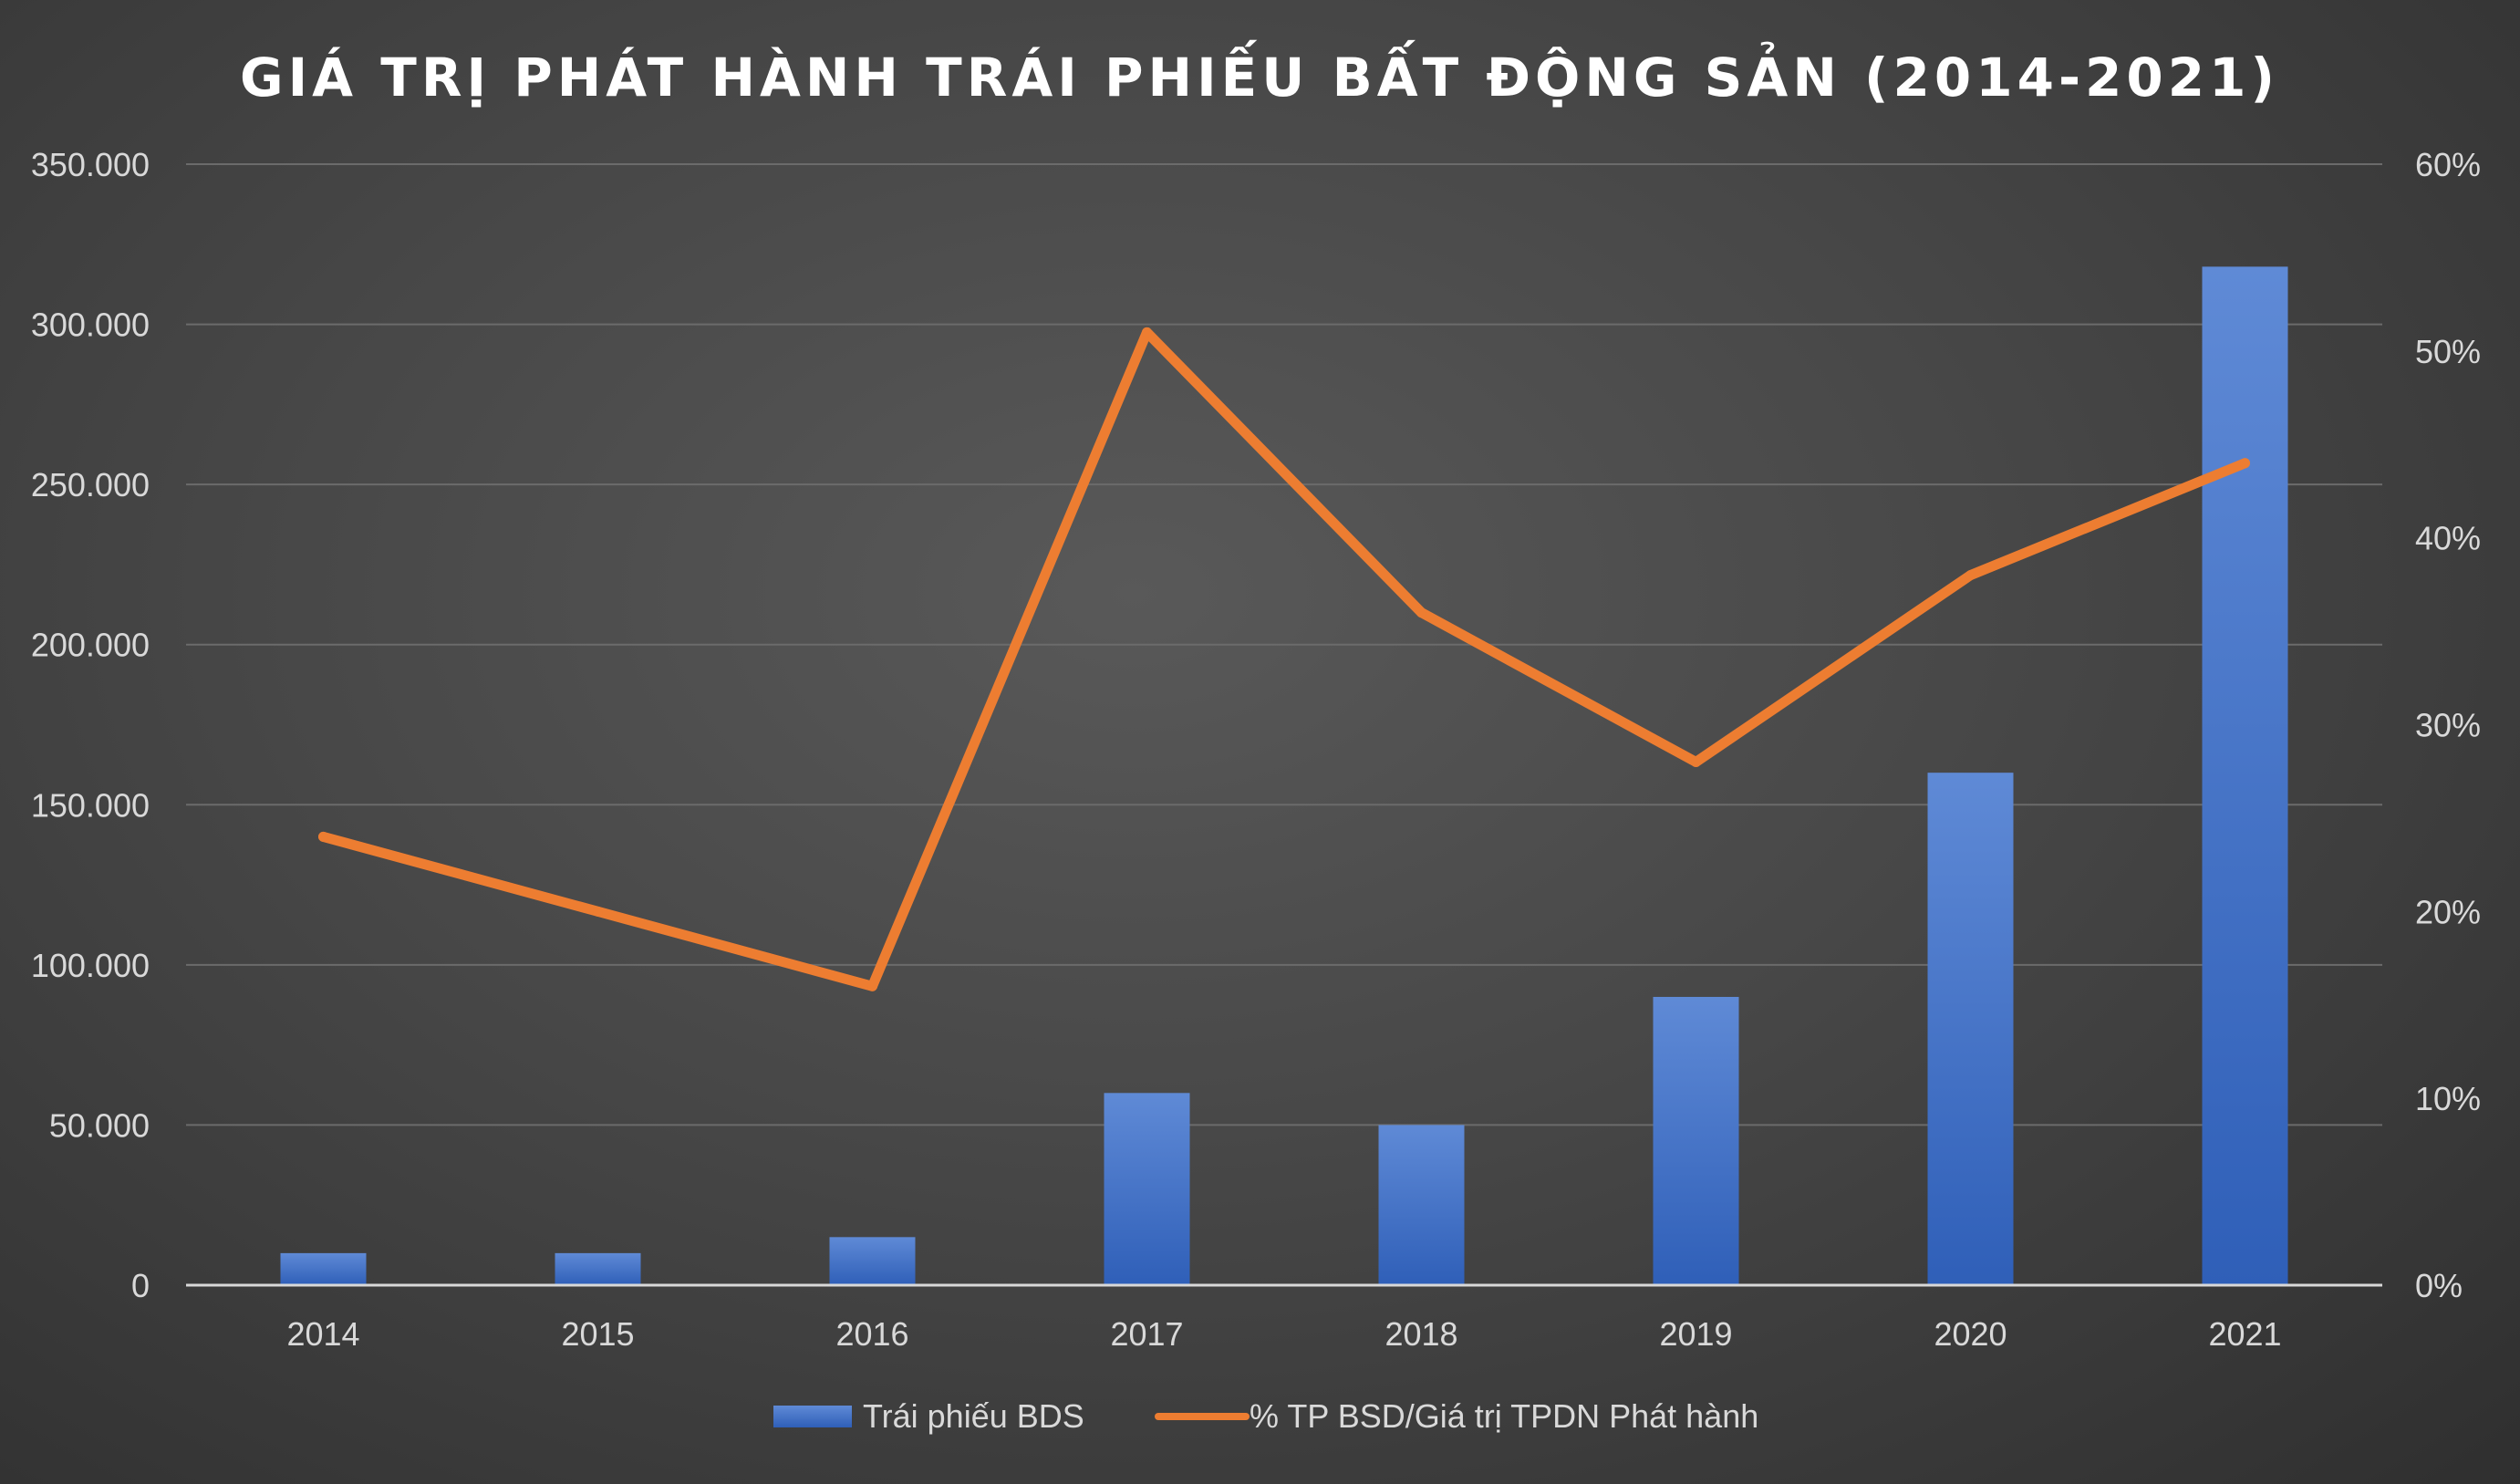 The width and height of the screenshot is (2520, 1484). What do you see at coordinates (2448, 1098) in the screenshot?
I see `right-axis-tick-label: 10%` at bounding box center [2448, 1098].